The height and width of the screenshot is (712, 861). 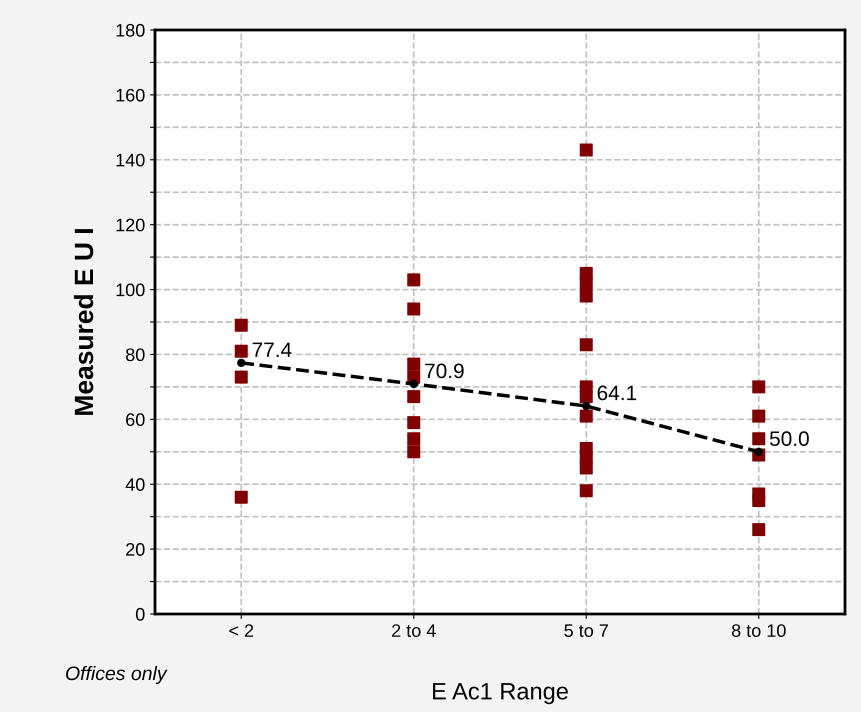 What do you see at coordinates (117, 675) in the screenshot?
I see `text: Offices only` at bounding box center [117, 675].